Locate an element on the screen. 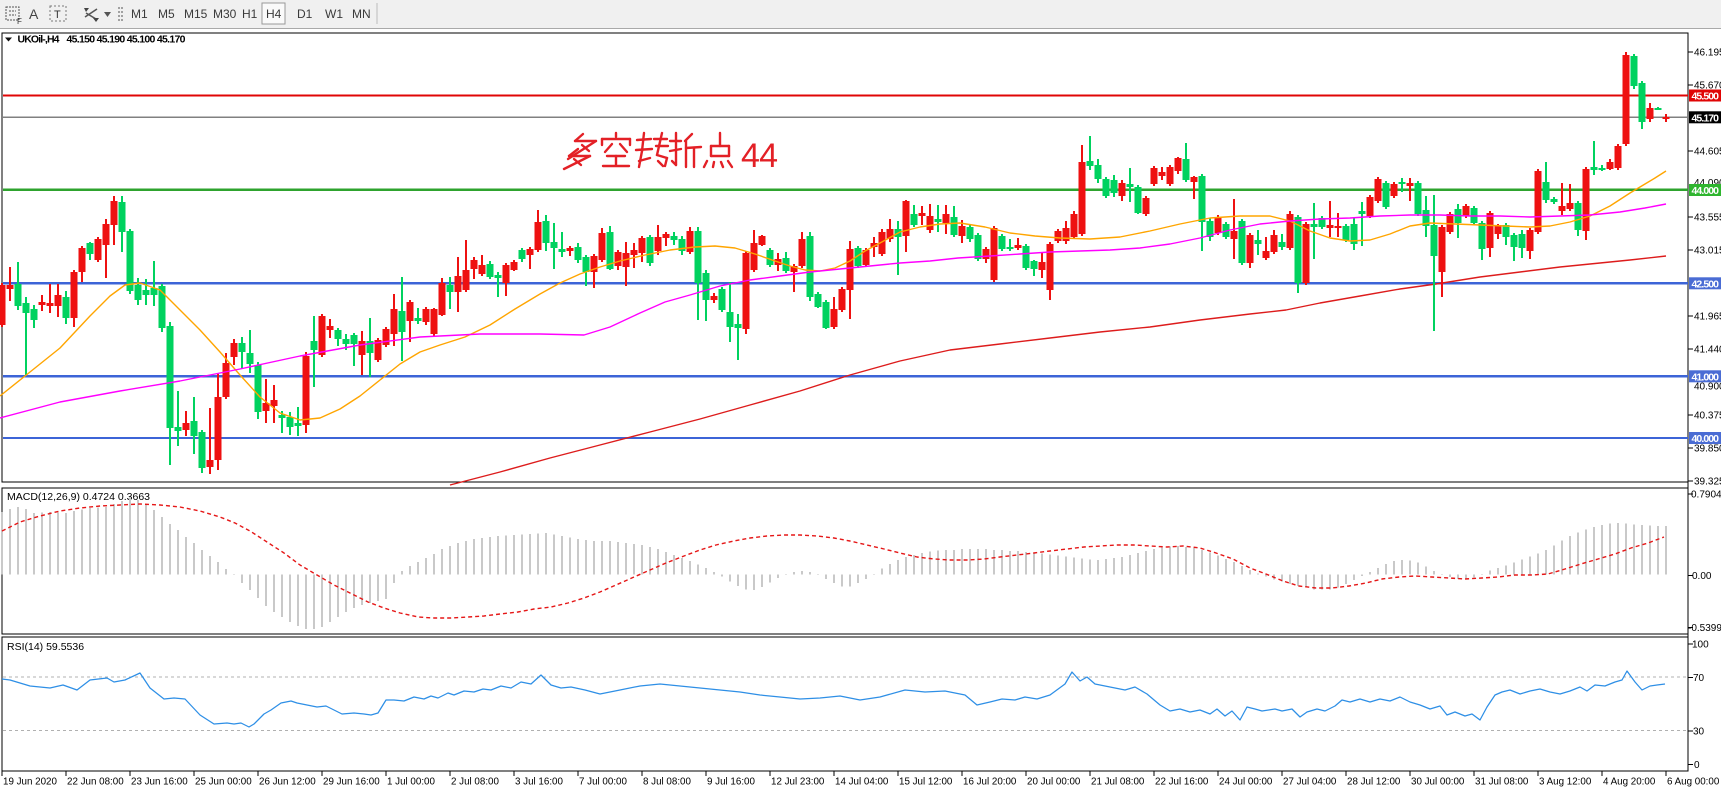 The image size is (1721, 792). svg-text: 1 Jul 00:00 is located at coordinates (411, 782).